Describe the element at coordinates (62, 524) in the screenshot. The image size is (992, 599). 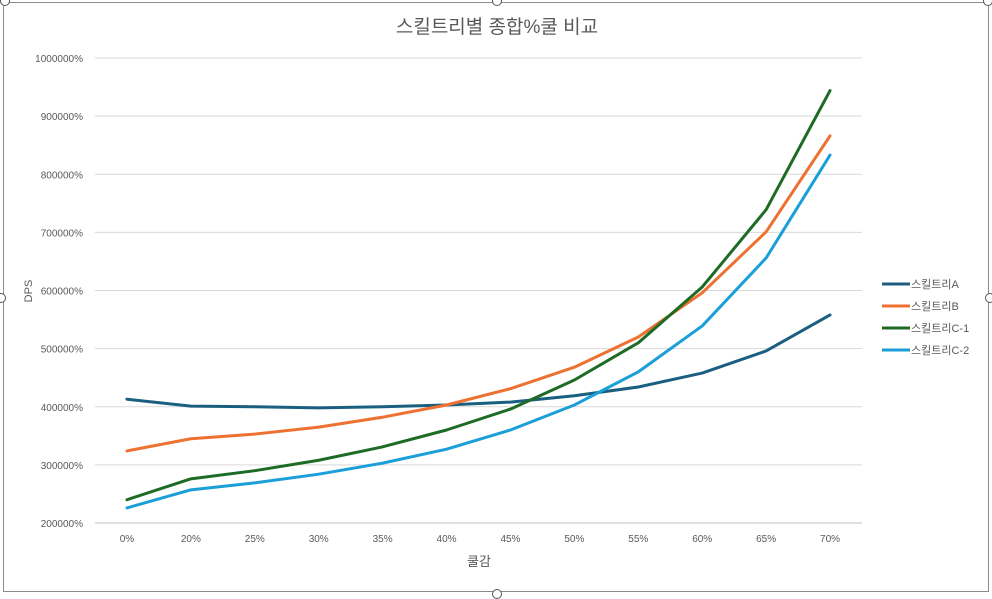
I see `y-tick-label: 200000%` at that location.